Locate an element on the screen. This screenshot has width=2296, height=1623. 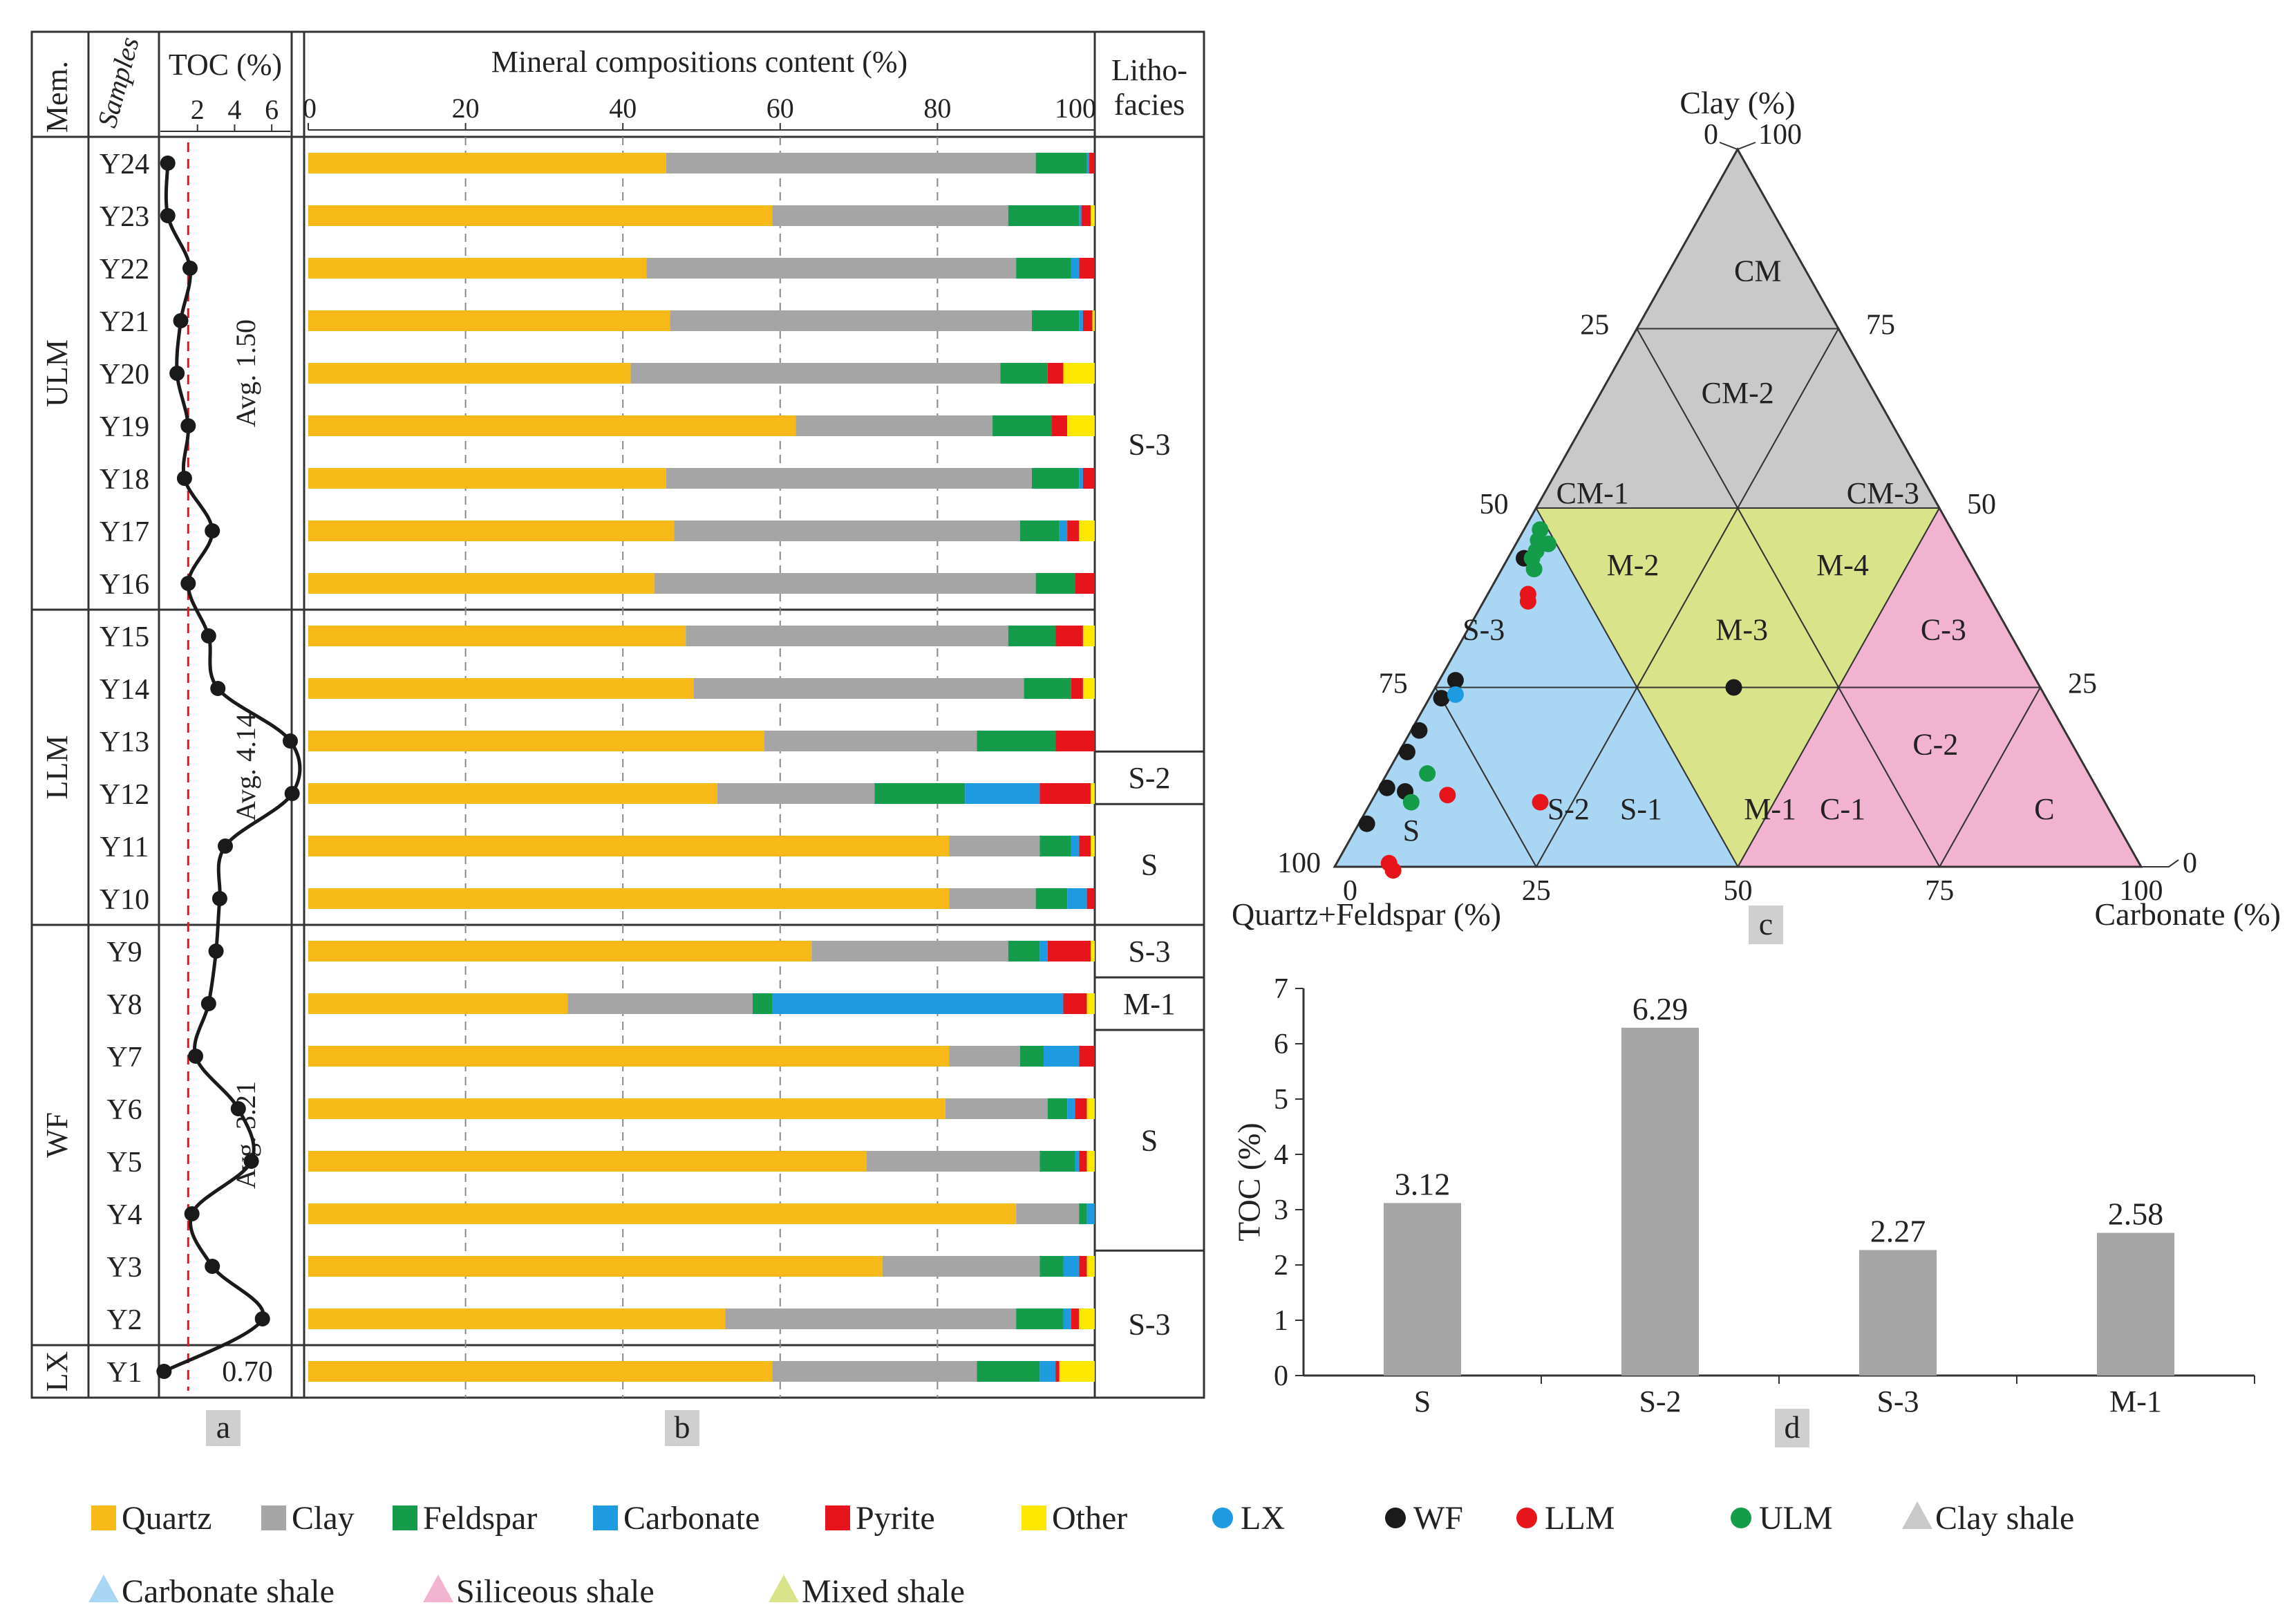
ternary-bottom-tick: 25 is located at coordinates (1537, 891).